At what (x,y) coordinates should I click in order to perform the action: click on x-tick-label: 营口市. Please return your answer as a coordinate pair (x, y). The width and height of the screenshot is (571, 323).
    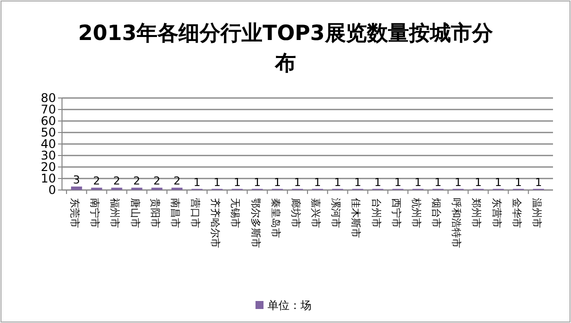
    Looking at the image, I should click on (195, 213).